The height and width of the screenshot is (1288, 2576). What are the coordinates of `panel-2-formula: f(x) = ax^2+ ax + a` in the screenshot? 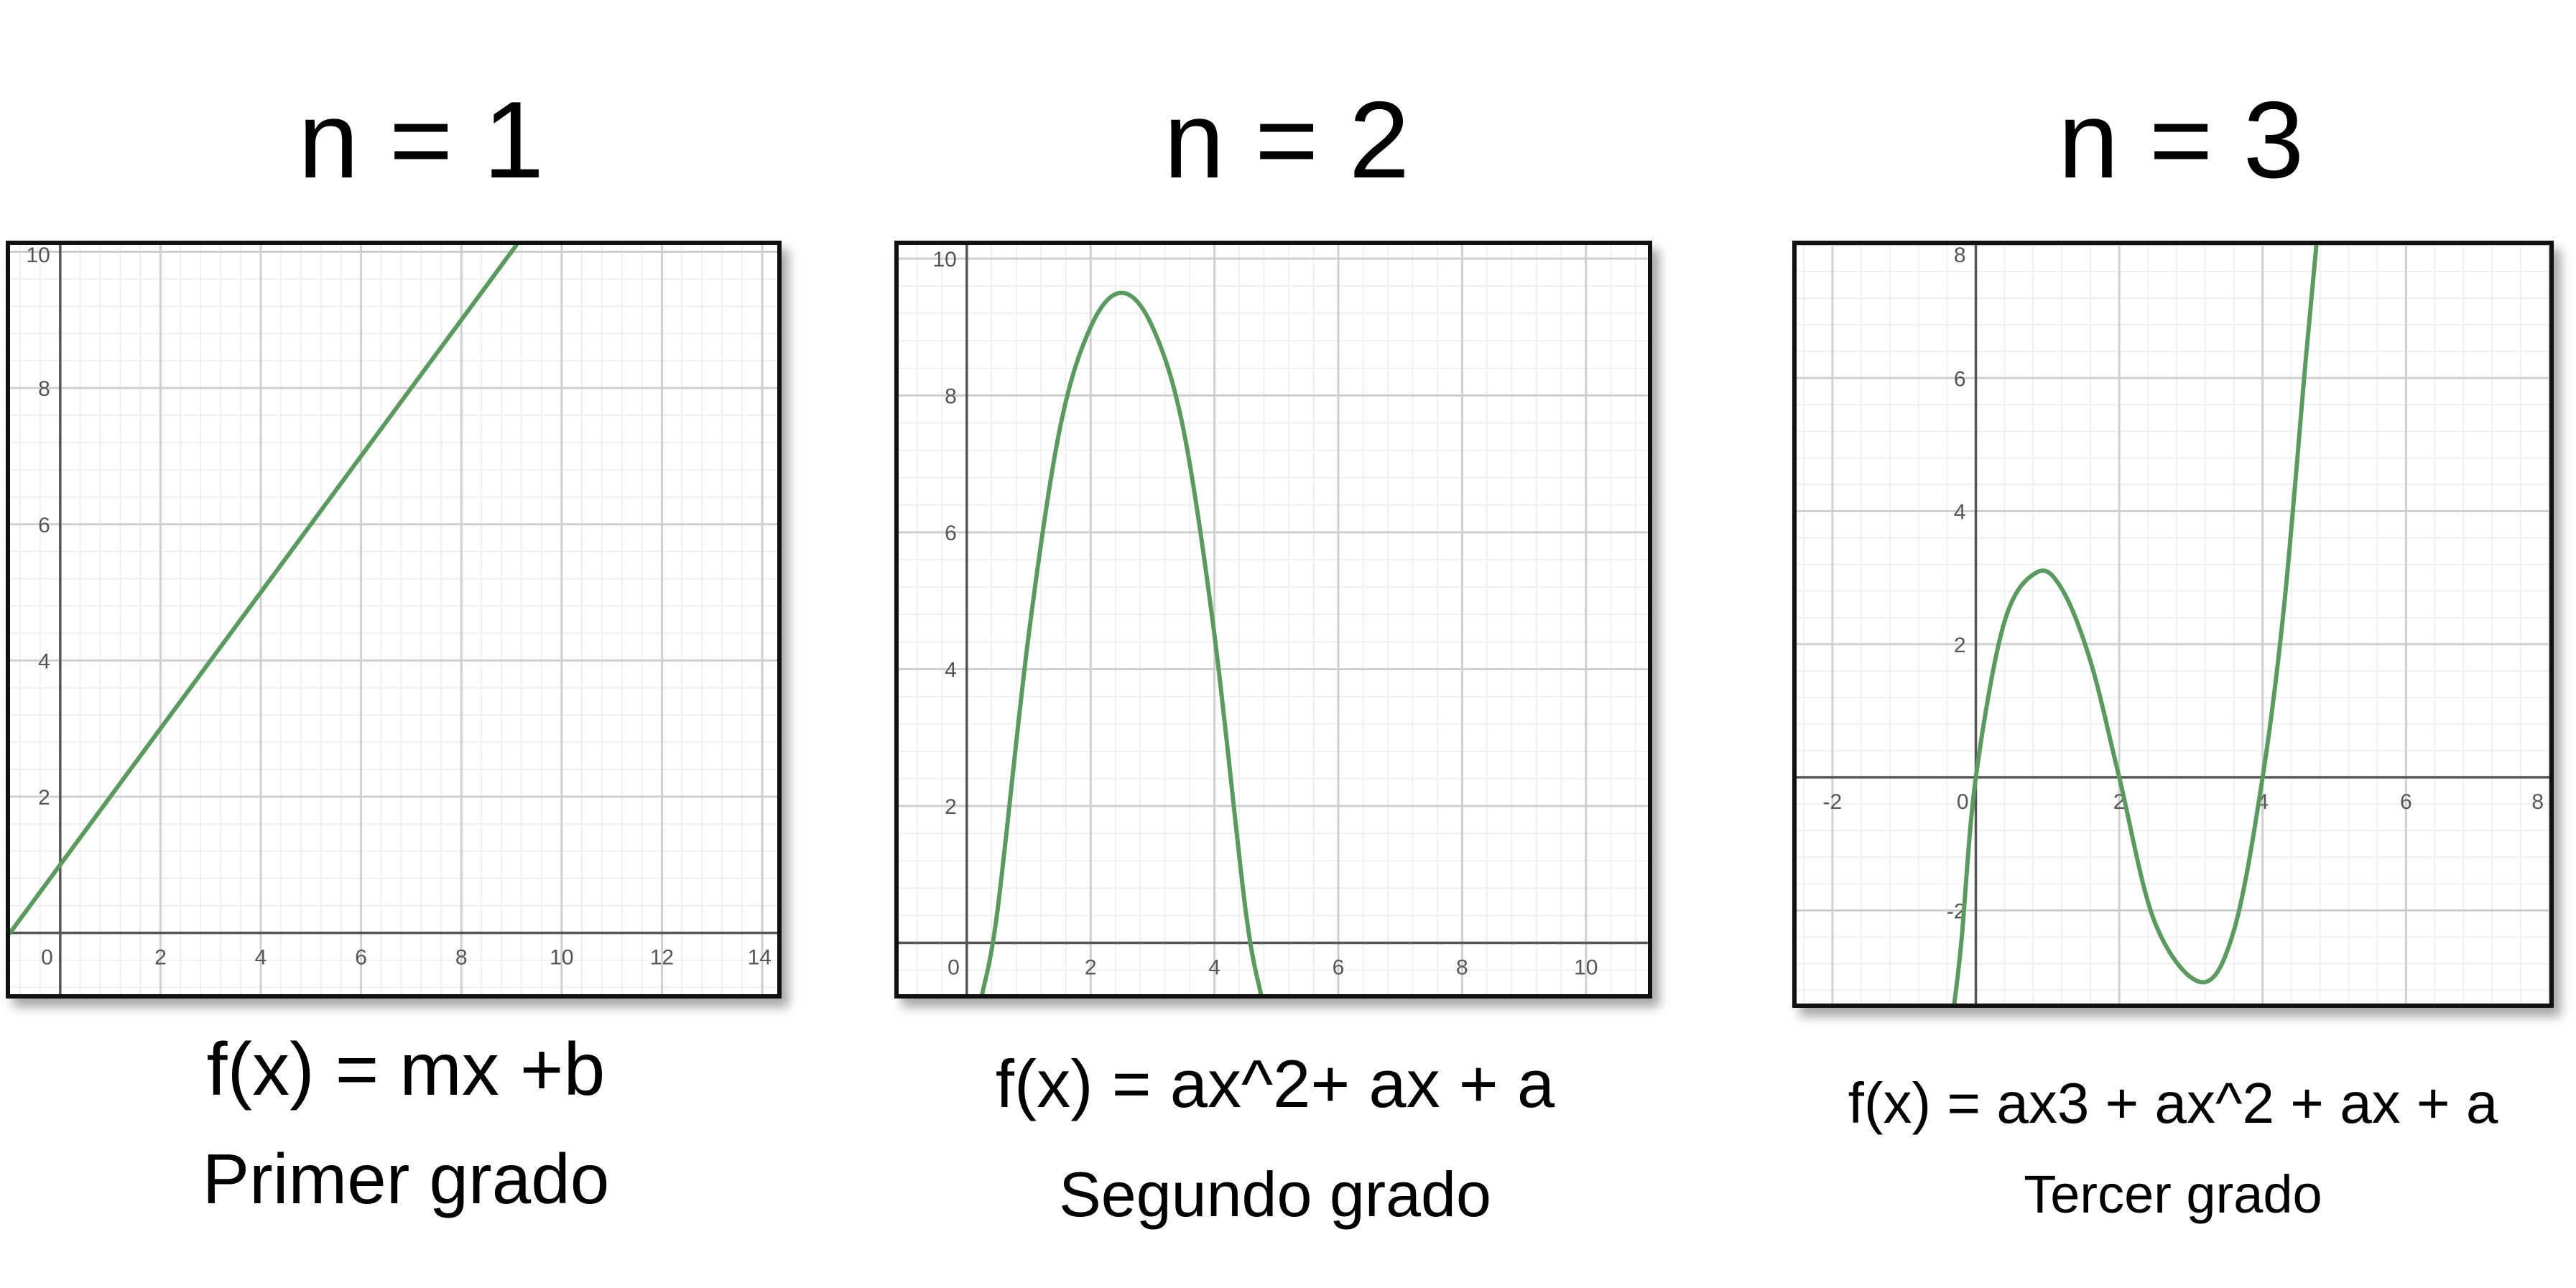 It's located at (1275, 1083).